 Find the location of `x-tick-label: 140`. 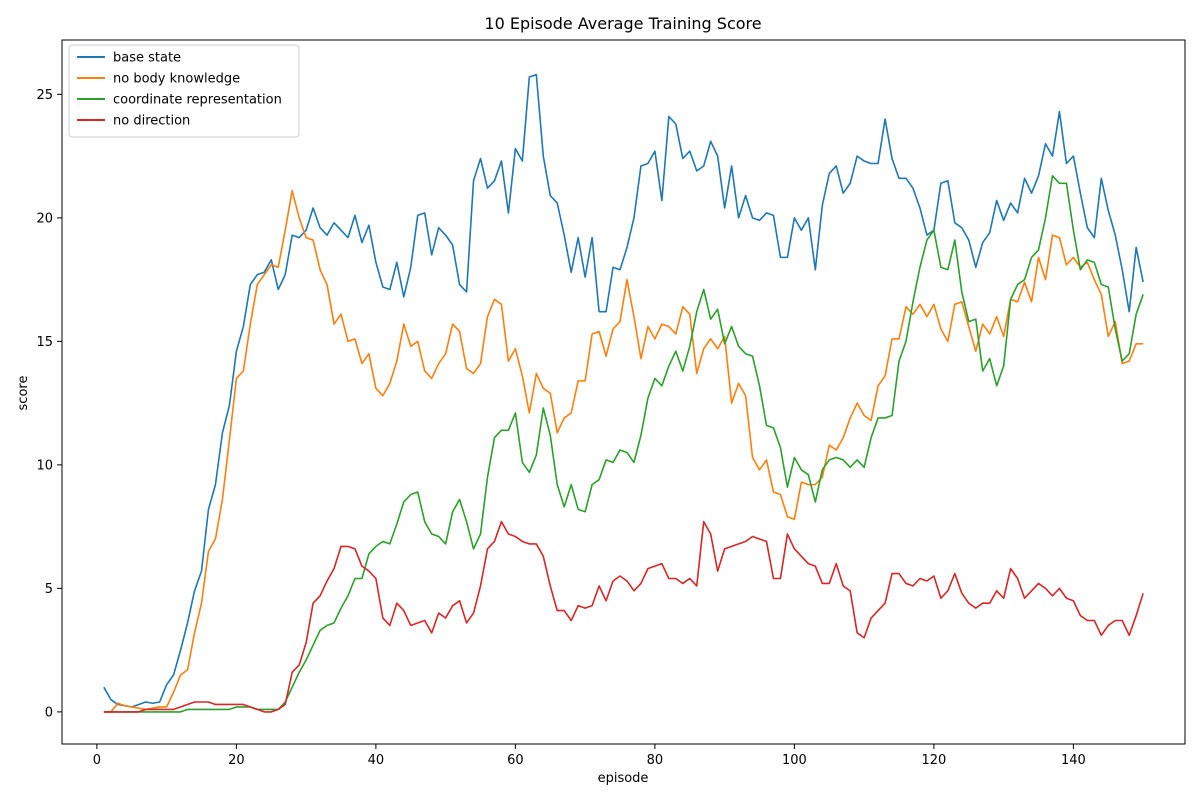

x-tick-label: 140 is located at coordinates (1073, 760).